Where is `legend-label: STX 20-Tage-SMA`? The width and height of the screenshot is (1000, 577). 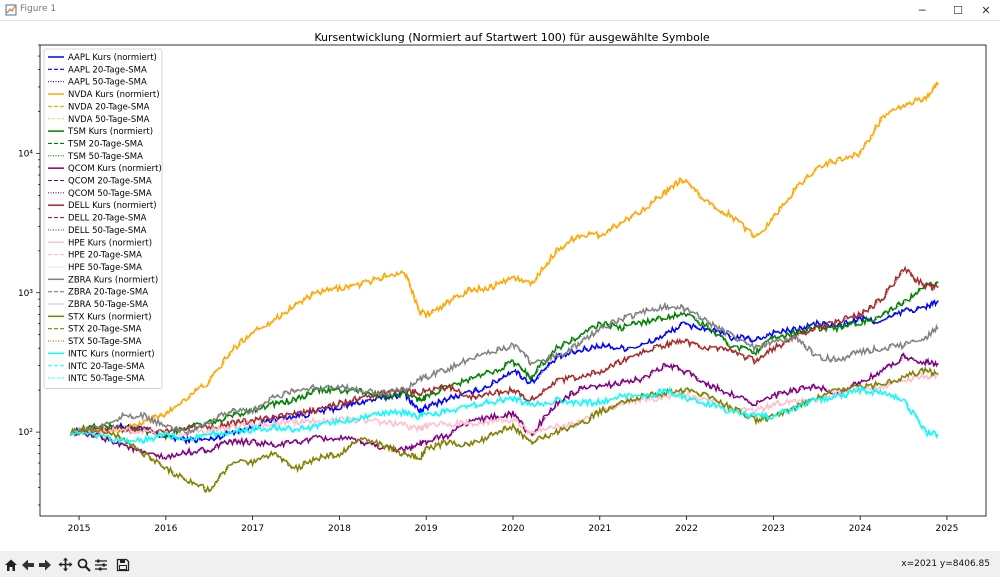 legend-label: STX 20-Tage-SMA is located at coordinates (105, 330).